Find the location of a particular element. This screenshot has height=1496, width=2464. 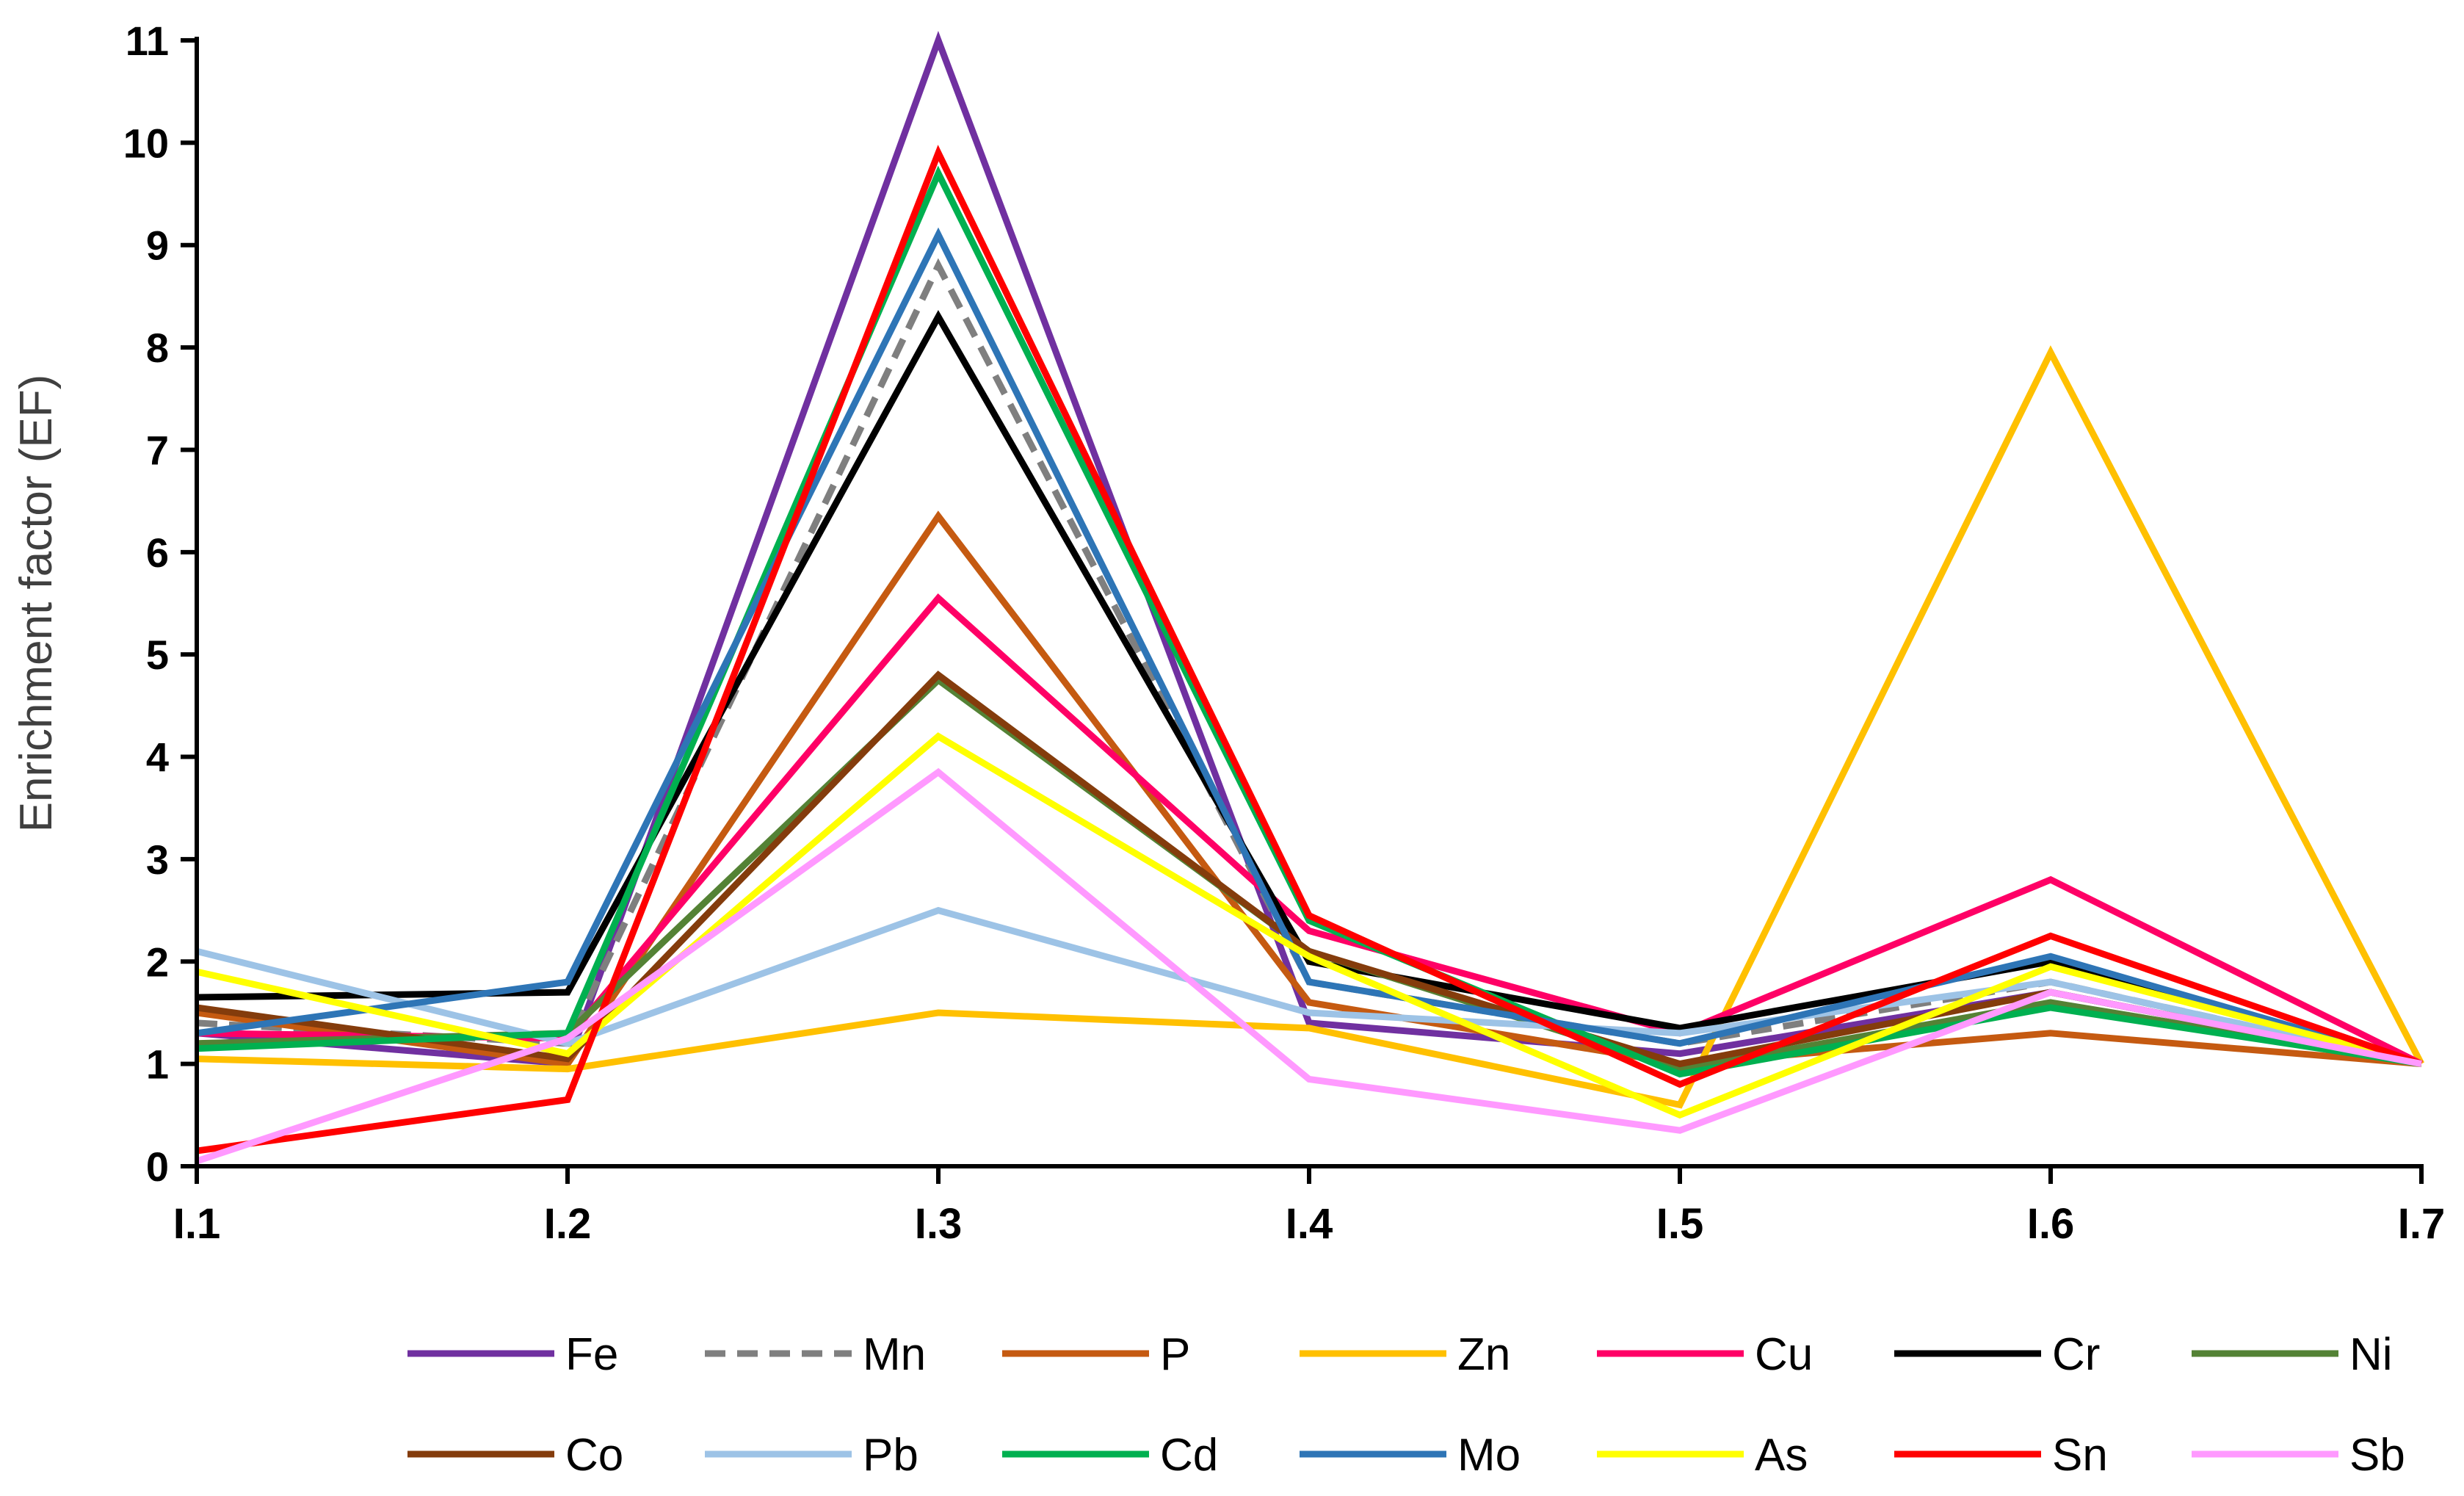

legend-label-co: Co is located at coordinates (594, 1455).